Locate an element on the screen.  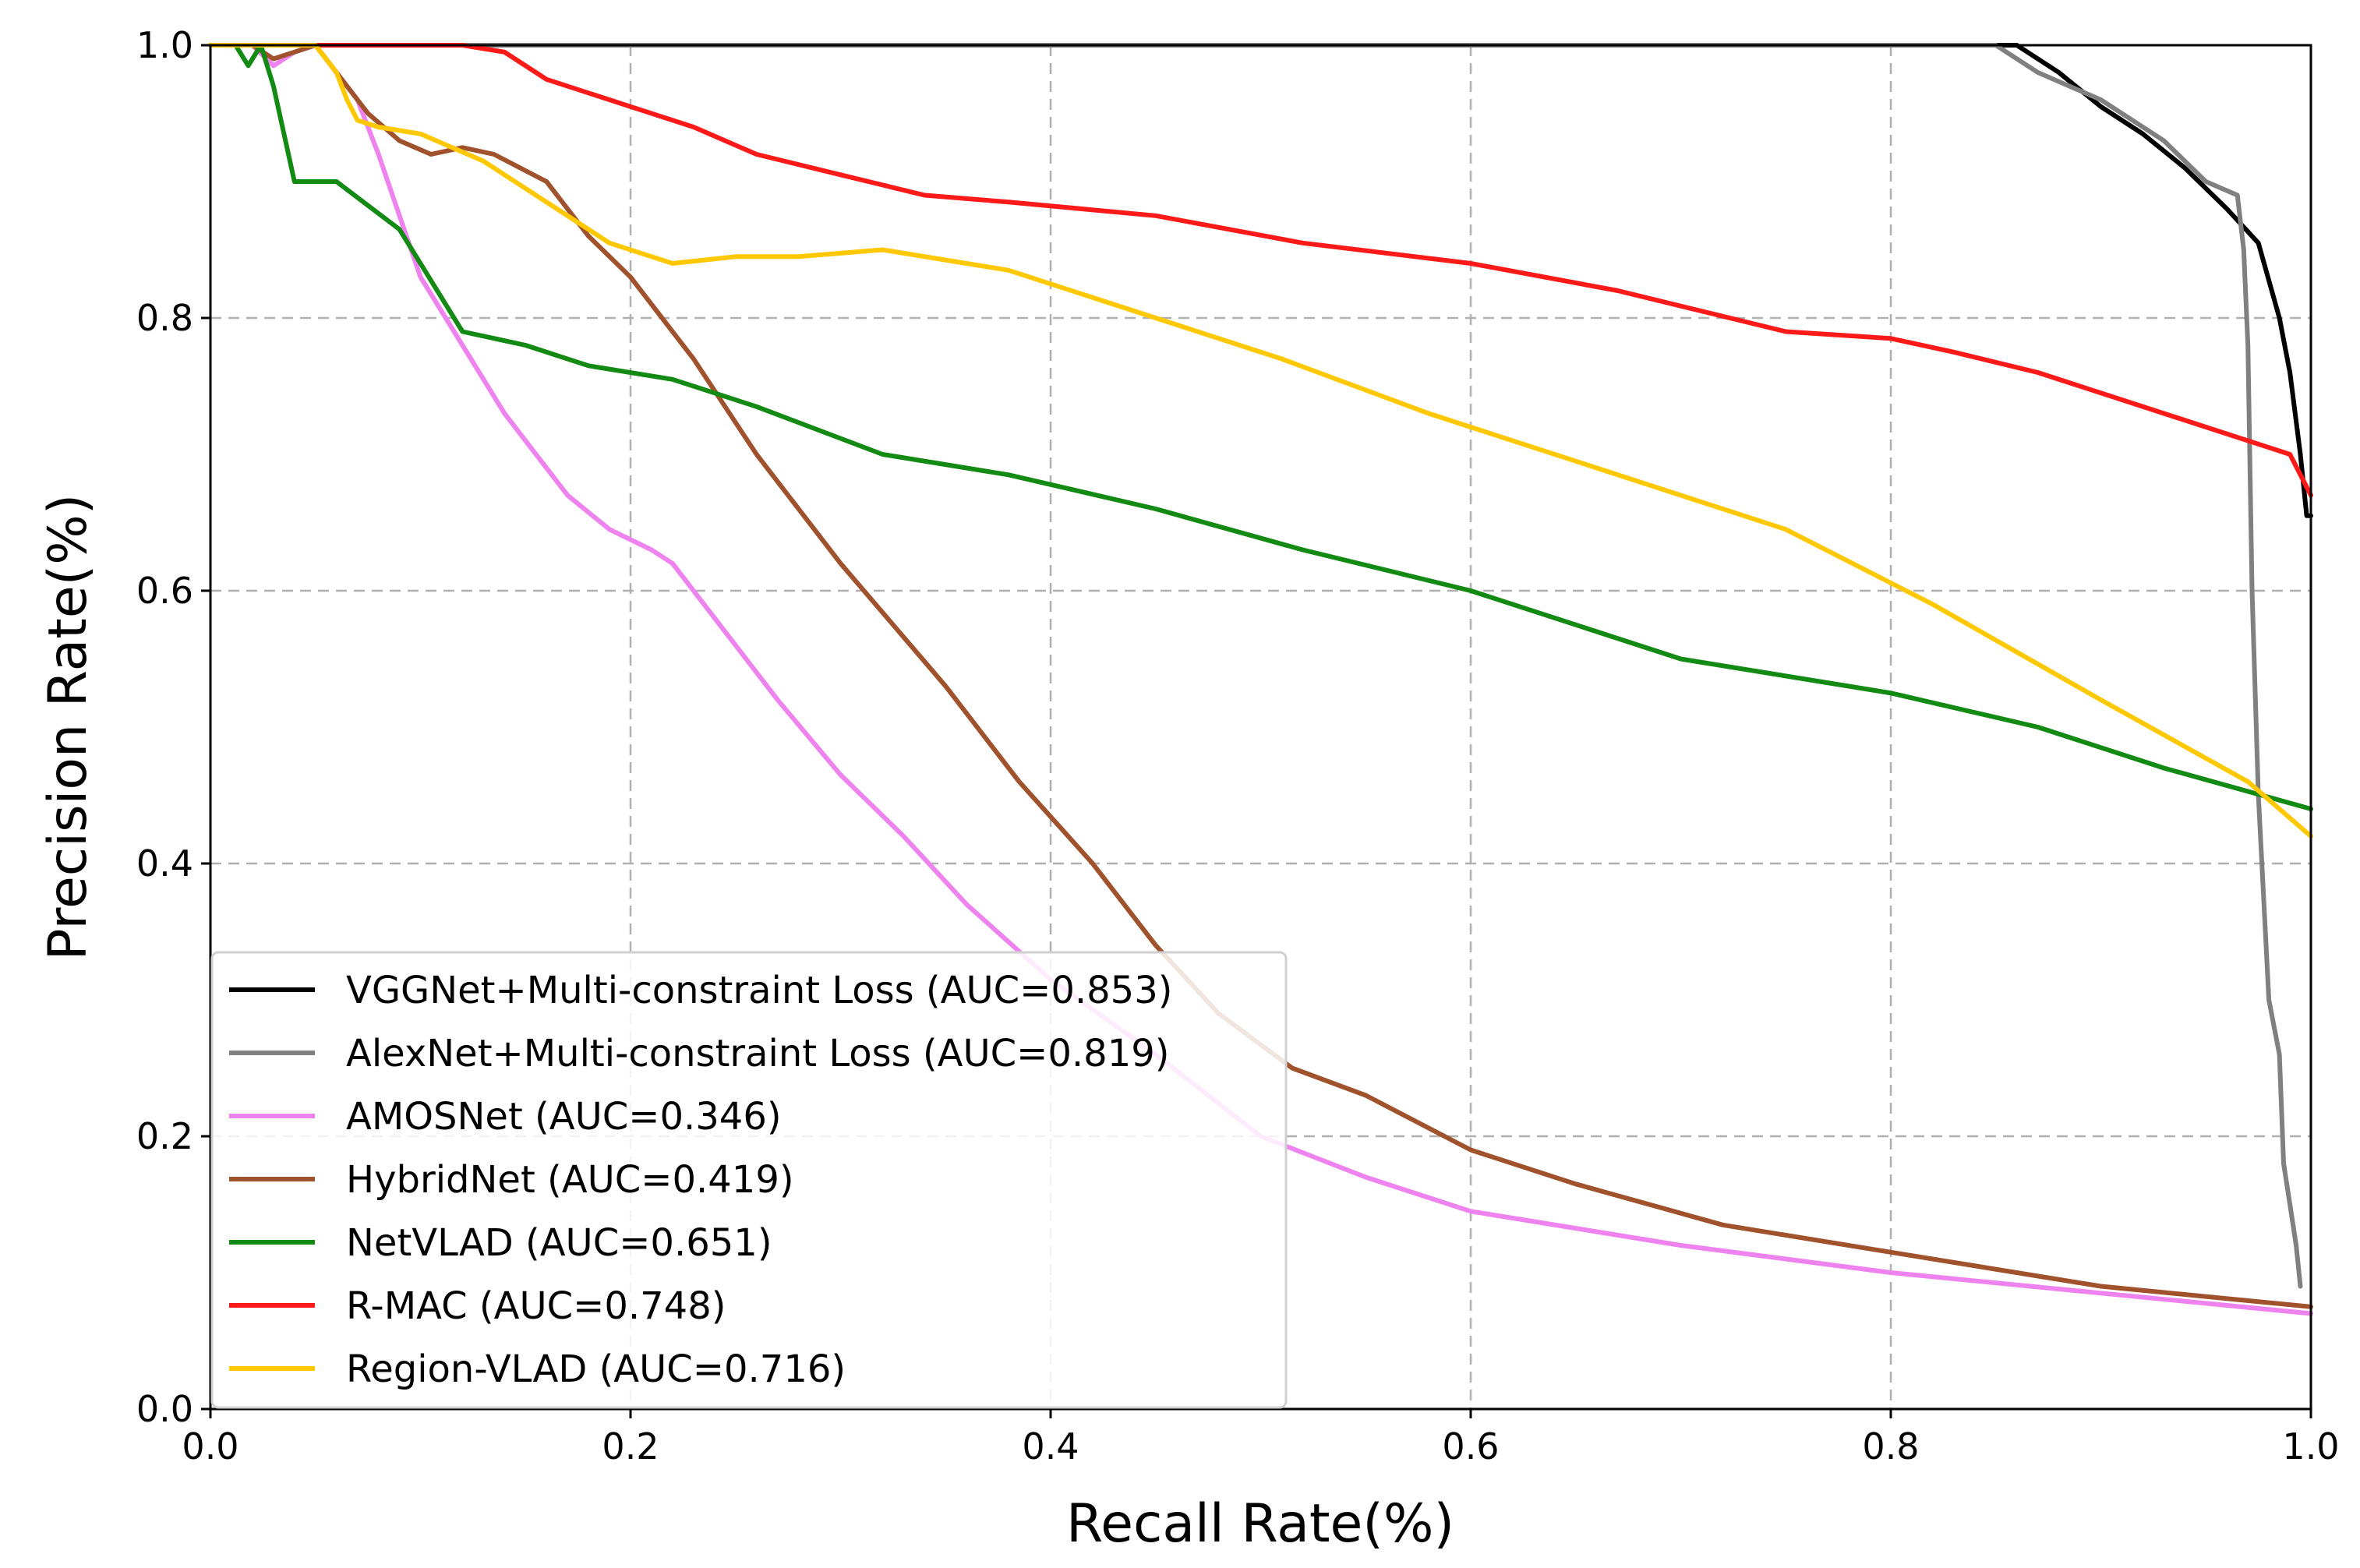
x-tick-label: 0.0 is located at coordinates (210, 1446).